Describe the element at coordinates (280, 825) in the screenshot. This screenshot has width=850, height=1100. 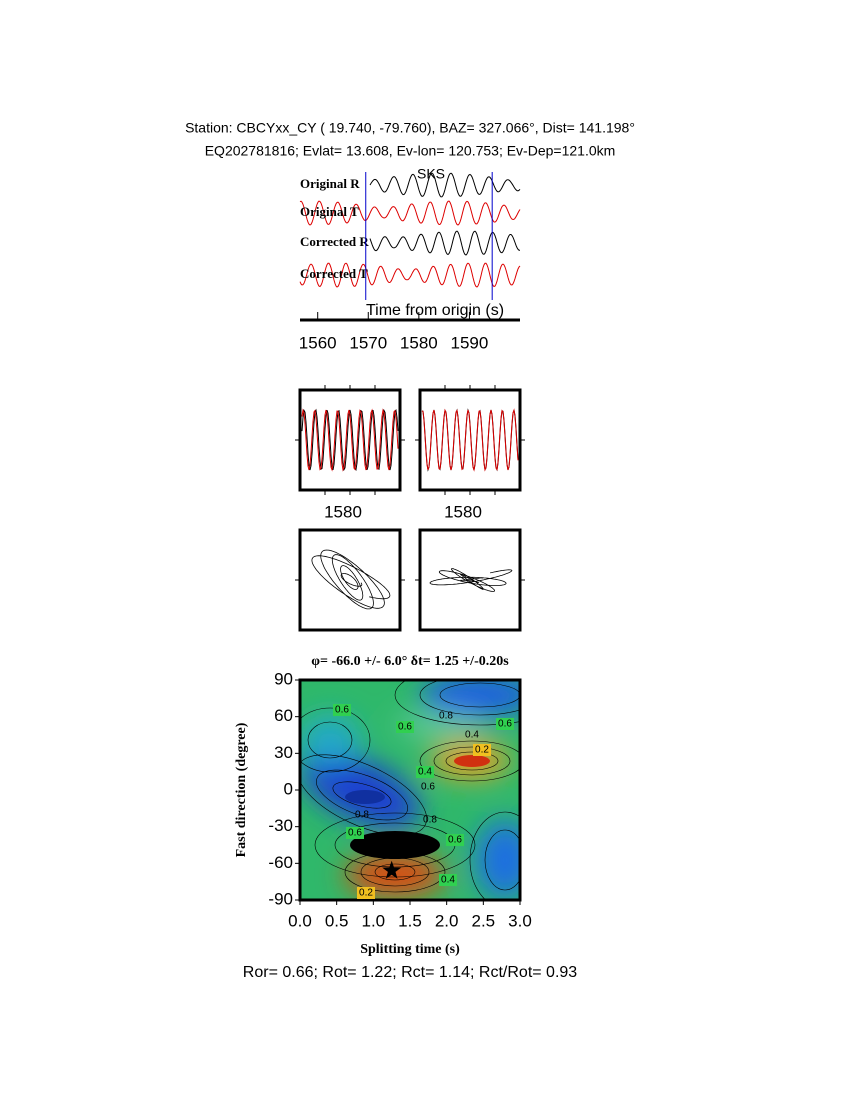
I see `y-tick-label: -30` at that location.